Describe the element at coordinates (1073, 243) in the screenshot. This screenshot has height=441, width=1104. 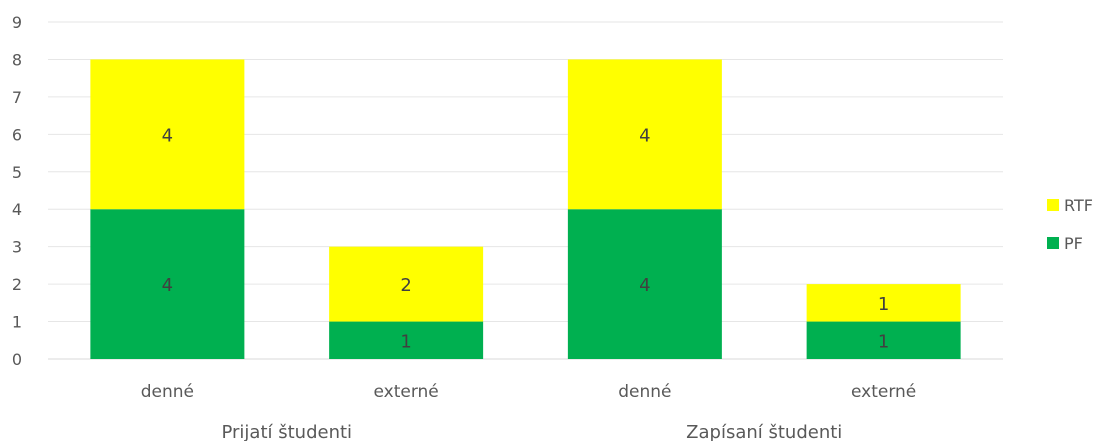
I see `legend-label: PF` at that location.